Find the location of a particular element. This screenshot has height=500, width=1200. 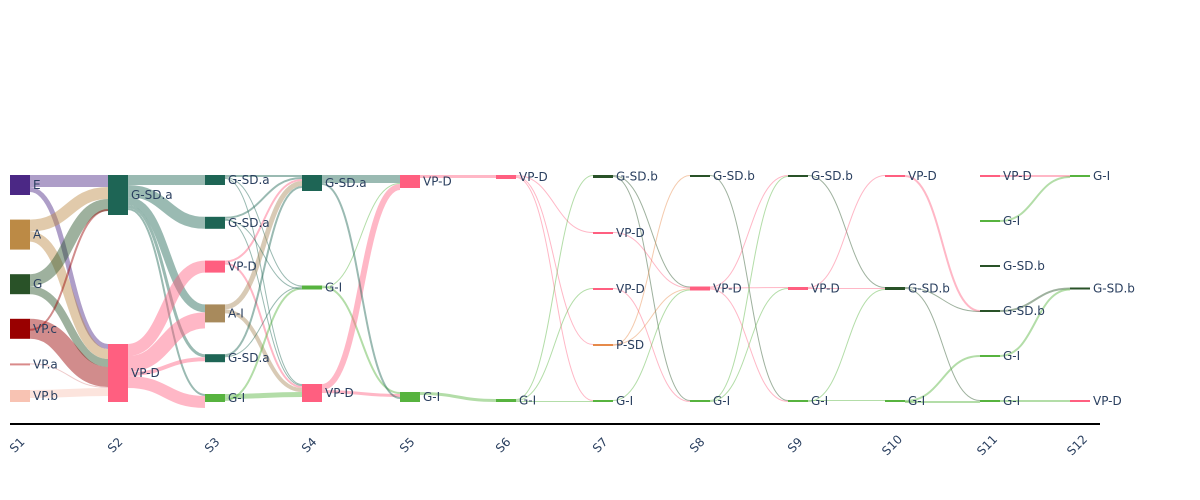

sankey-node-label: VP.a is located at coordinates (45, 364).